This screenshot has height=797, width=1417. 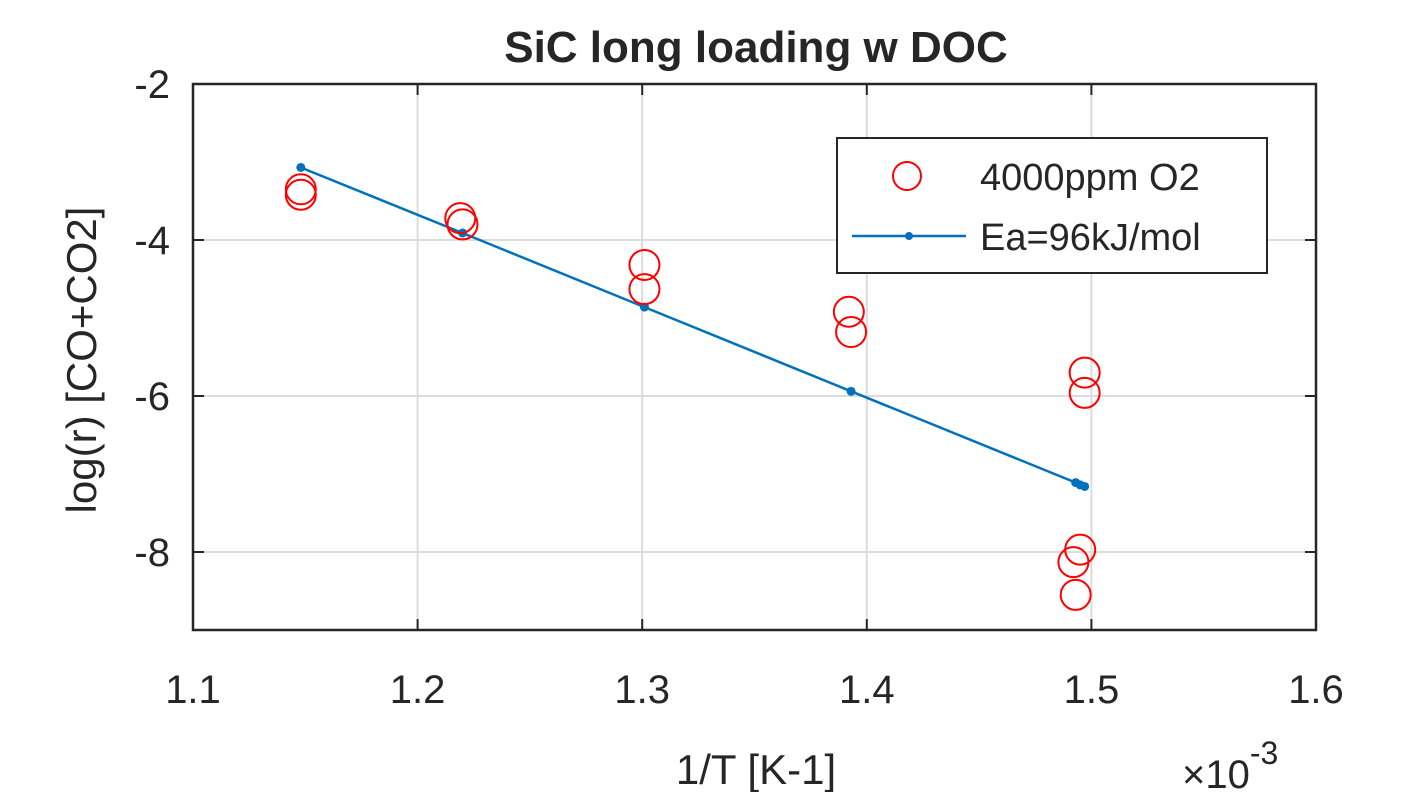 I want to click on legend-marker-dot, so click(x=909, y=236).